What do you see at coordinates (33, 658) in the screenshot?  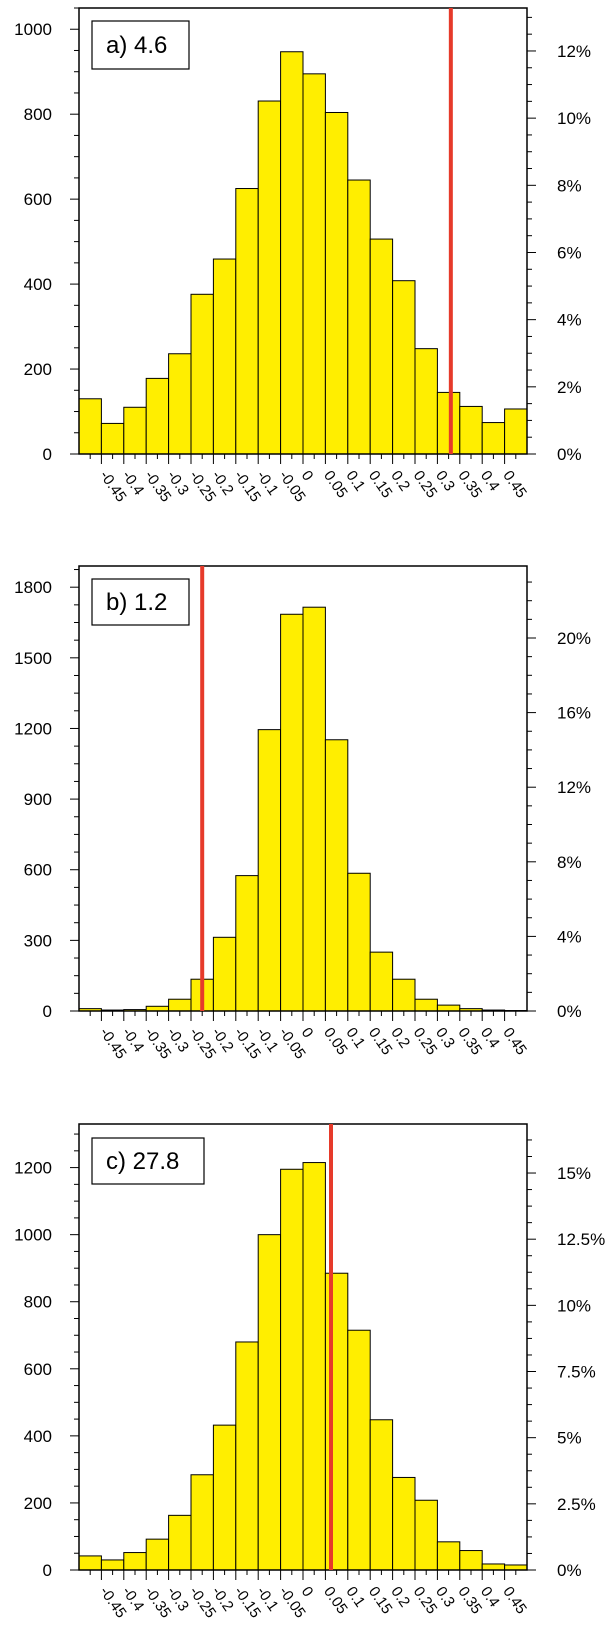 I see `y-tick-label: 1500` at bounding box center [33, 658].